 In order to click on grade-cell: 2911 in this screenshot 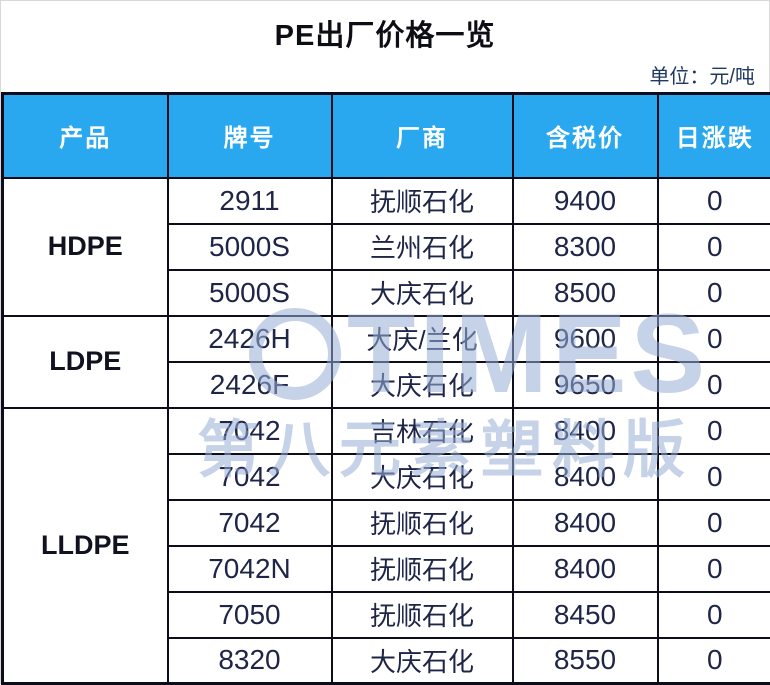, I will do `click(250, 201)`.